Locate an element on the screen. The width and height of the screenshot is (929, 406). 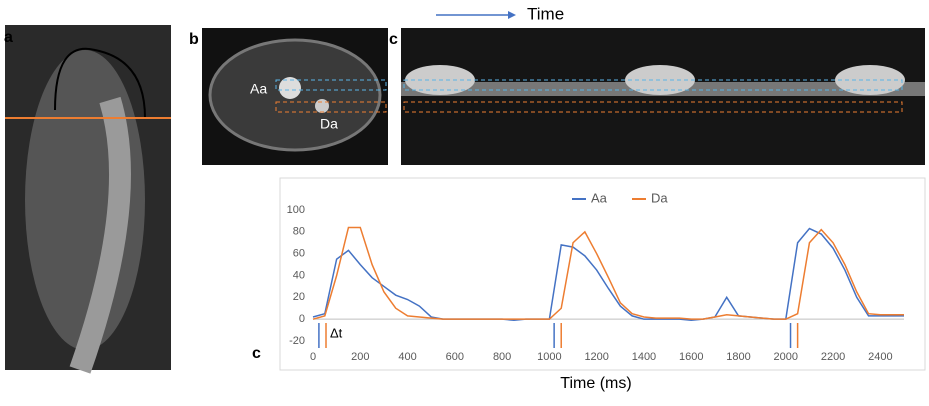
y-tick-label: 20 is located at coordinates (299, 297).